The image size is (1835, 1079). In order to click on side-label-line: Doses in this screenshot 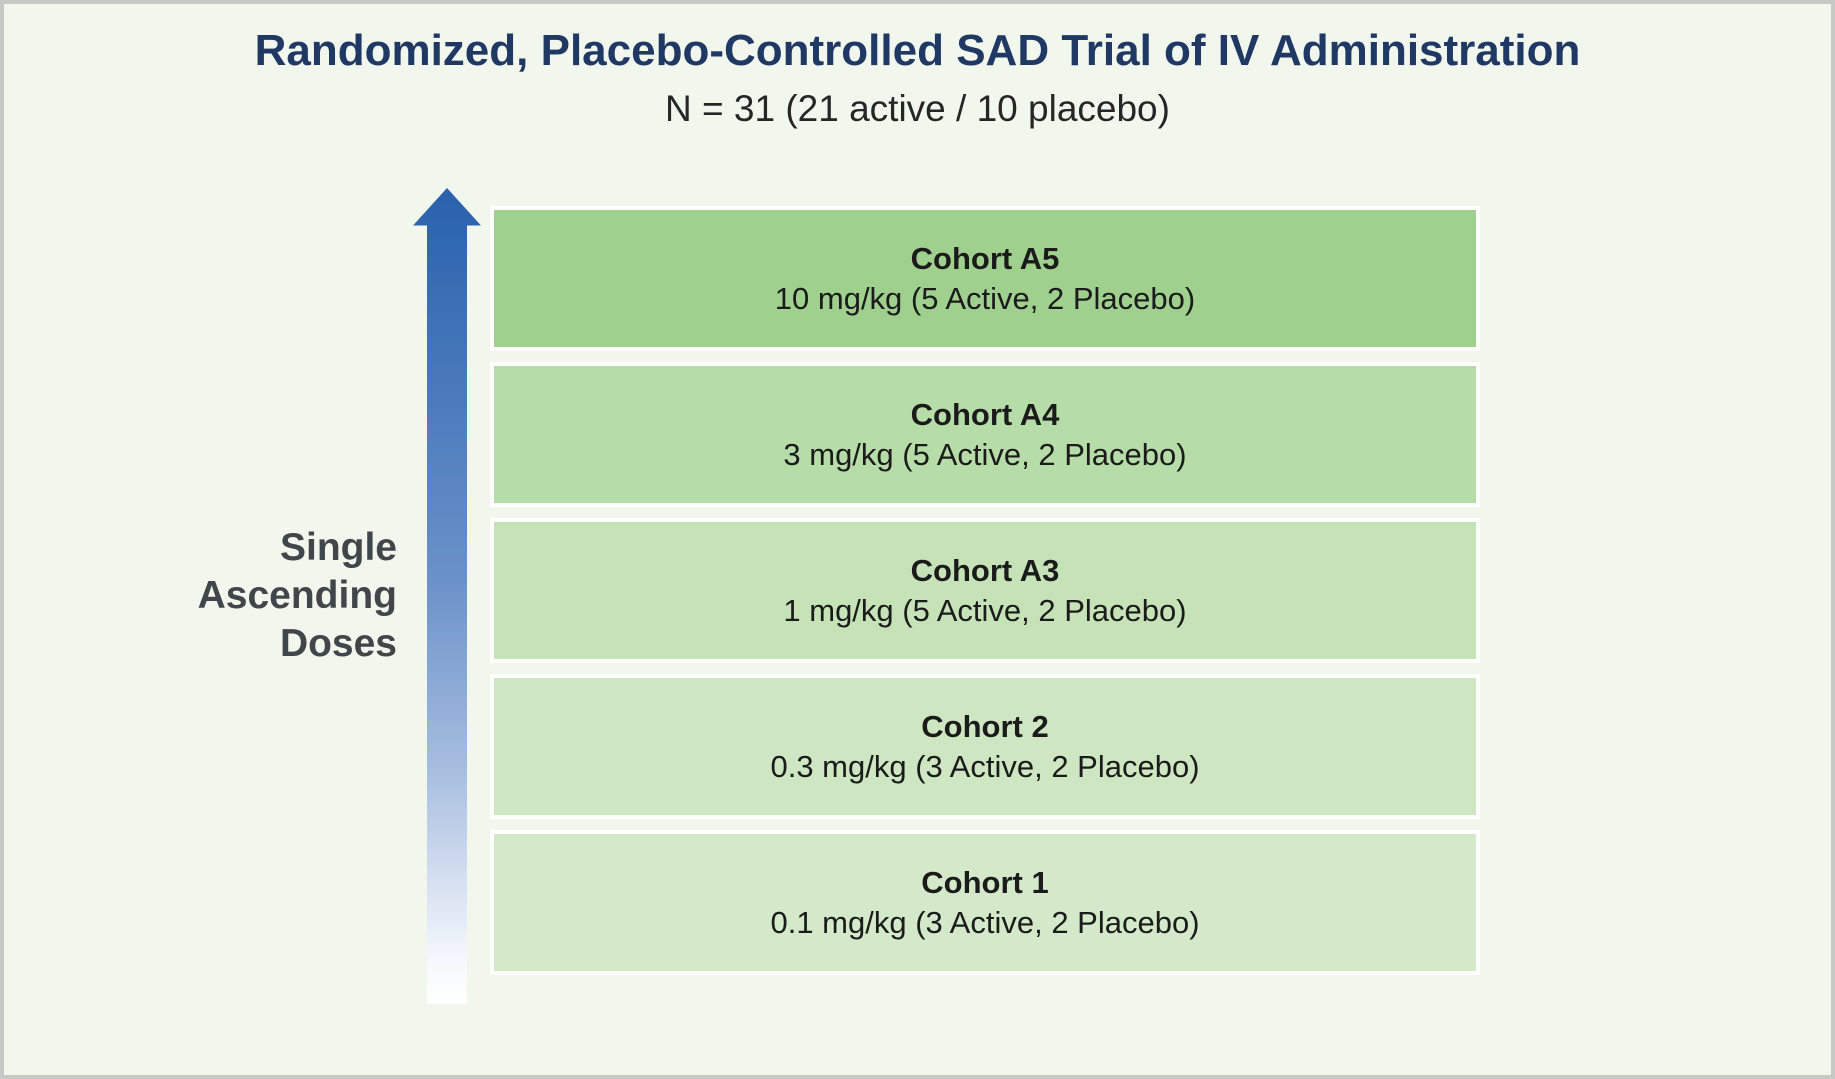, I will do `click(338, 643)`.